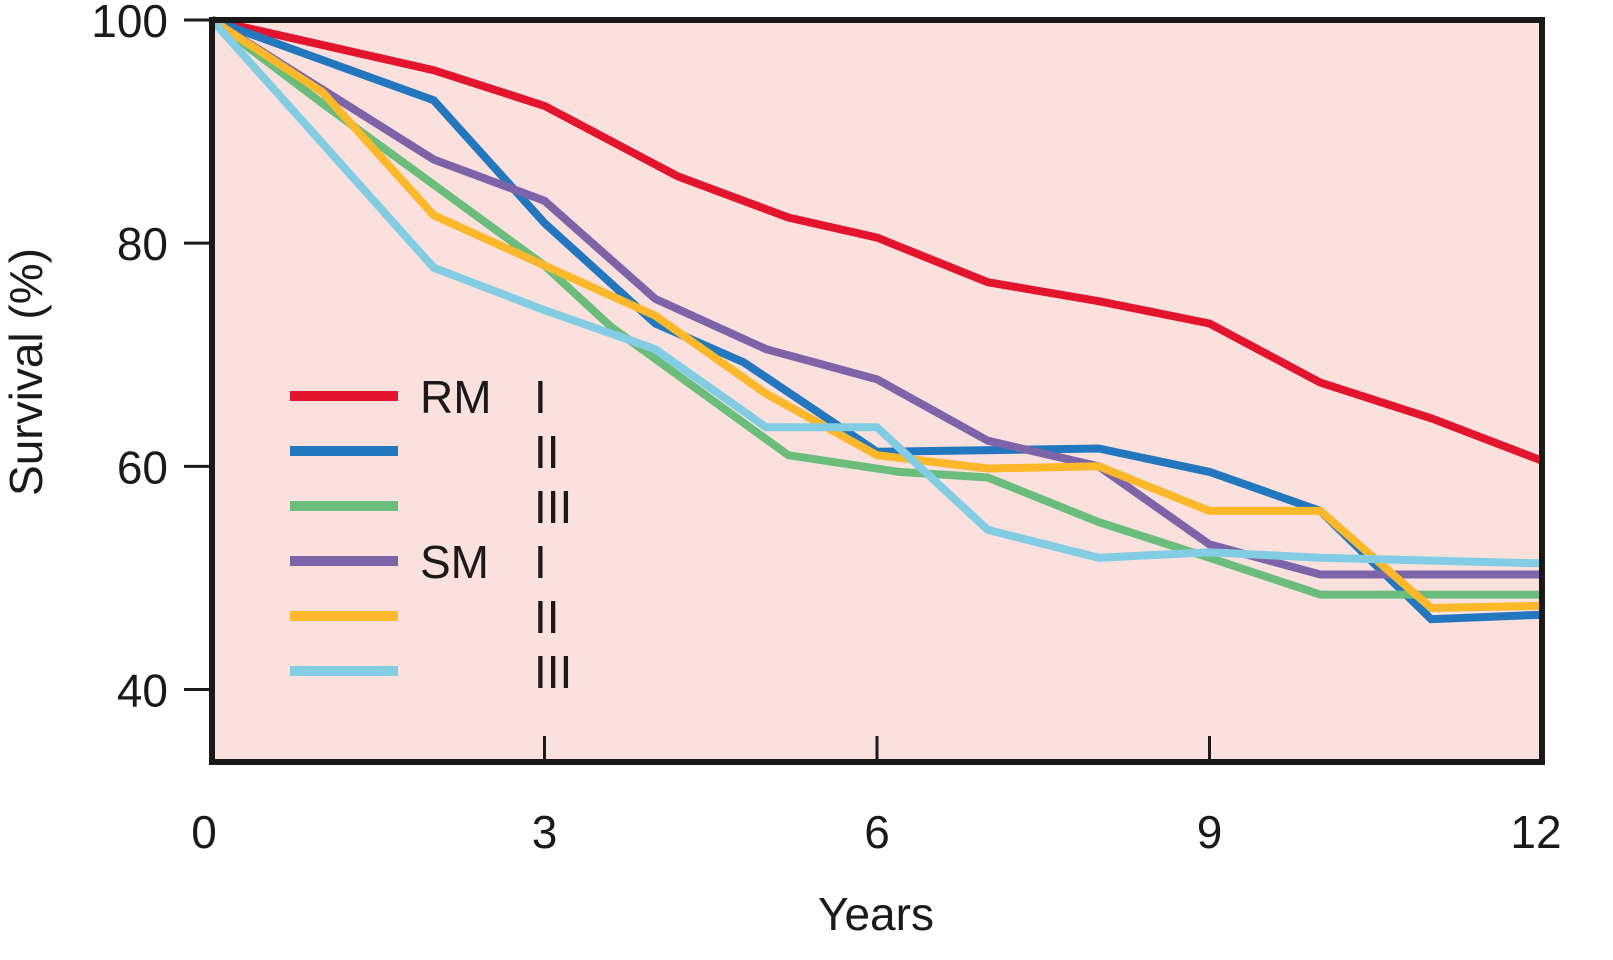 This screenshot has height=960, width=1613. I want to click on y-tick-label: 80, so click(142, 244).